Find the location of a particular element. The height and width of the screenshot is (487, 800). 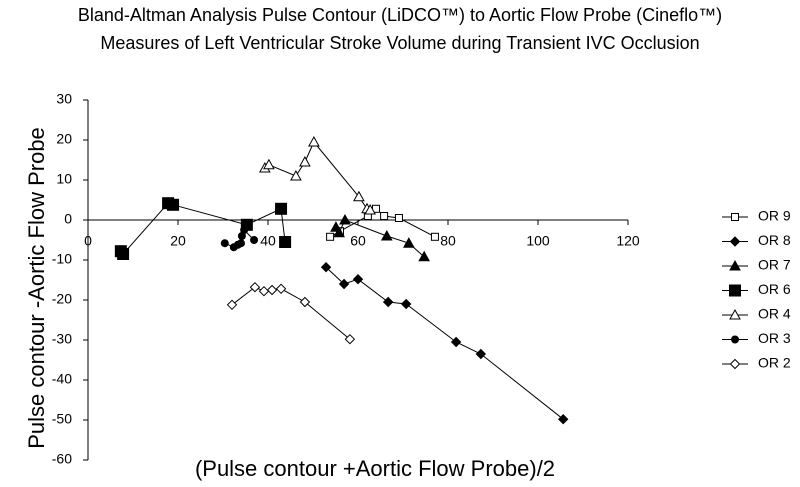

y-tick-label: -20 is located at coordinates (62, 299).